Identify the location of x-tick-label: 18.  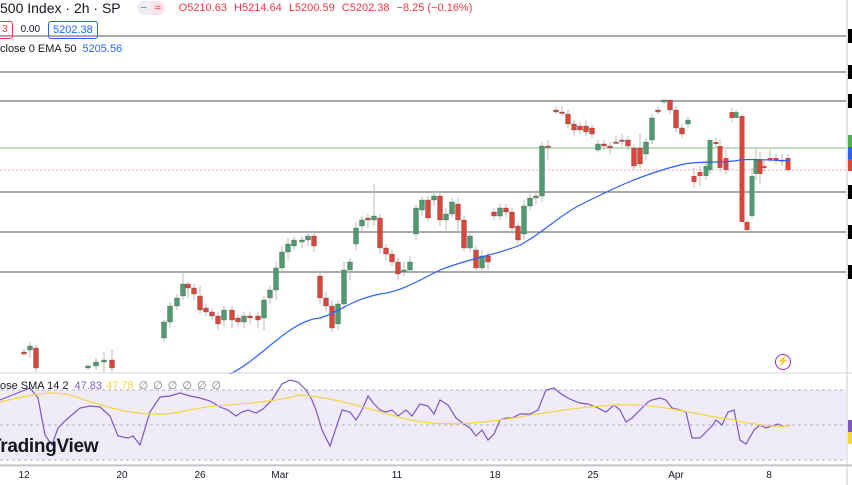
(495, 475).